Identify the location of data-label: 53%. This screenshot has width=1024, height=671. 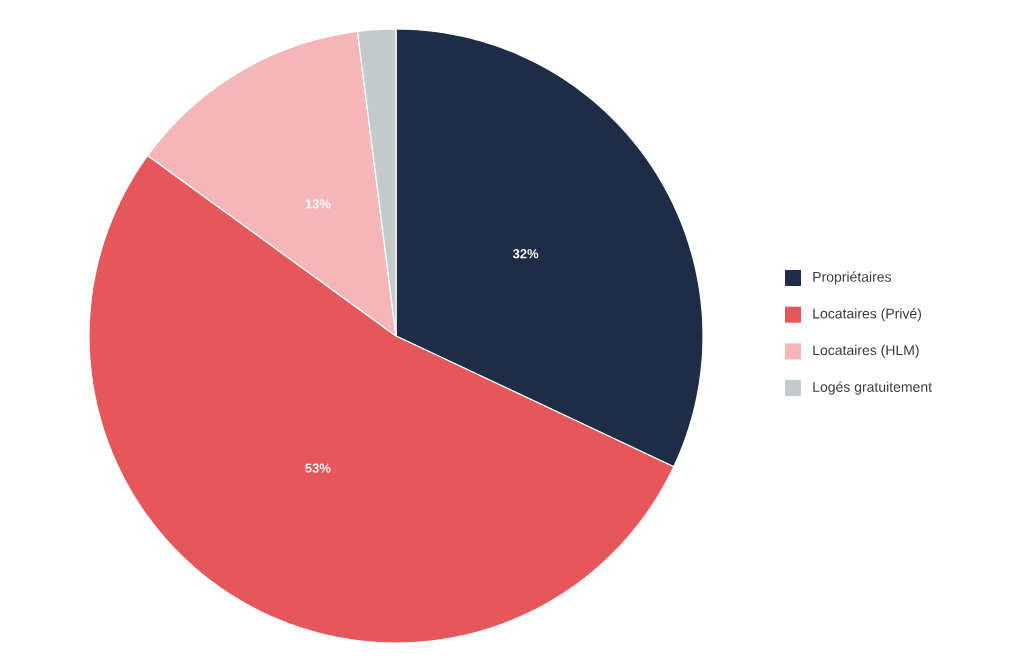
(318, 468).